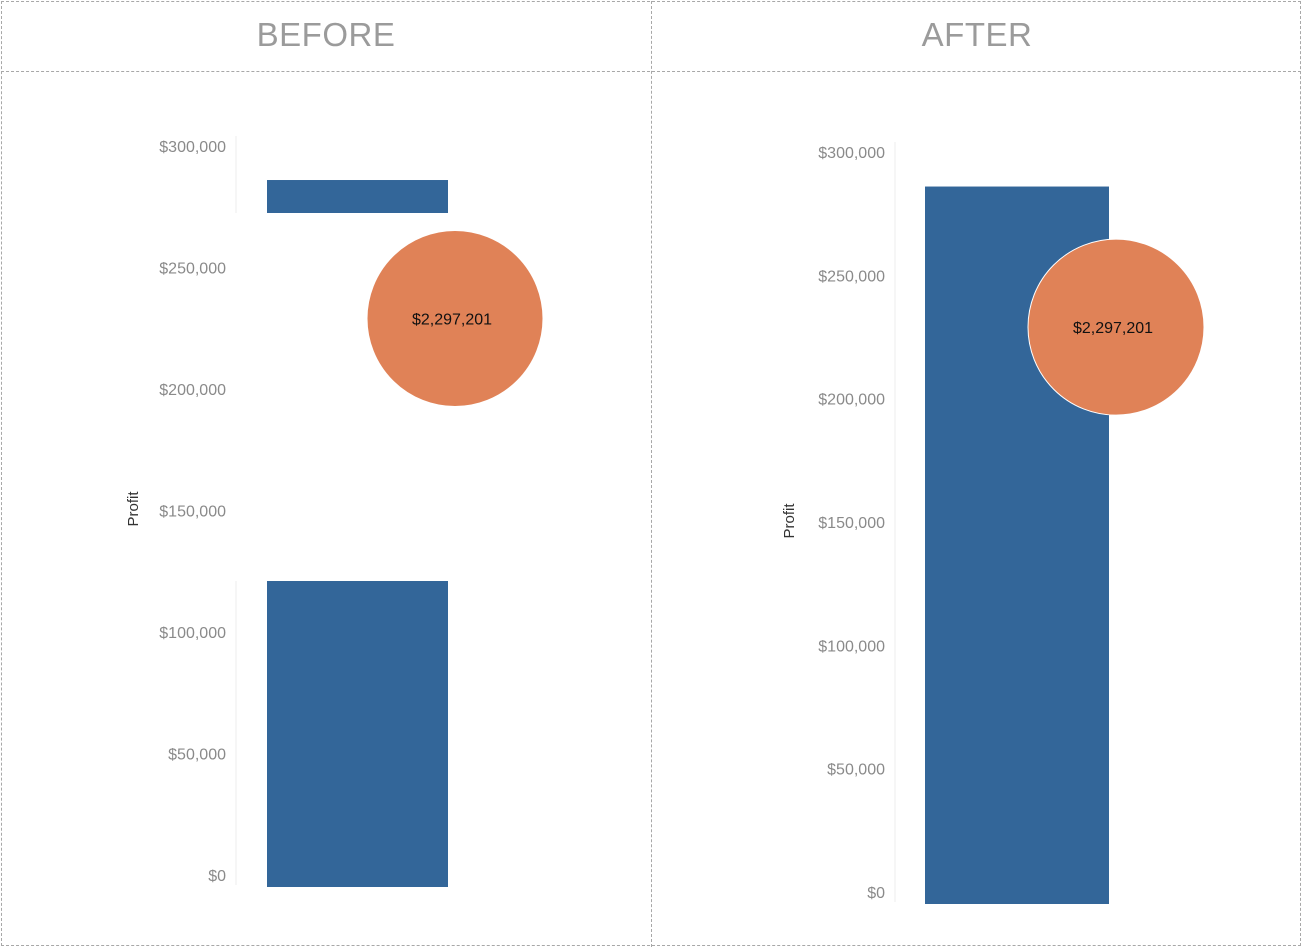  I want to click on header-divider, so click(651, 71).